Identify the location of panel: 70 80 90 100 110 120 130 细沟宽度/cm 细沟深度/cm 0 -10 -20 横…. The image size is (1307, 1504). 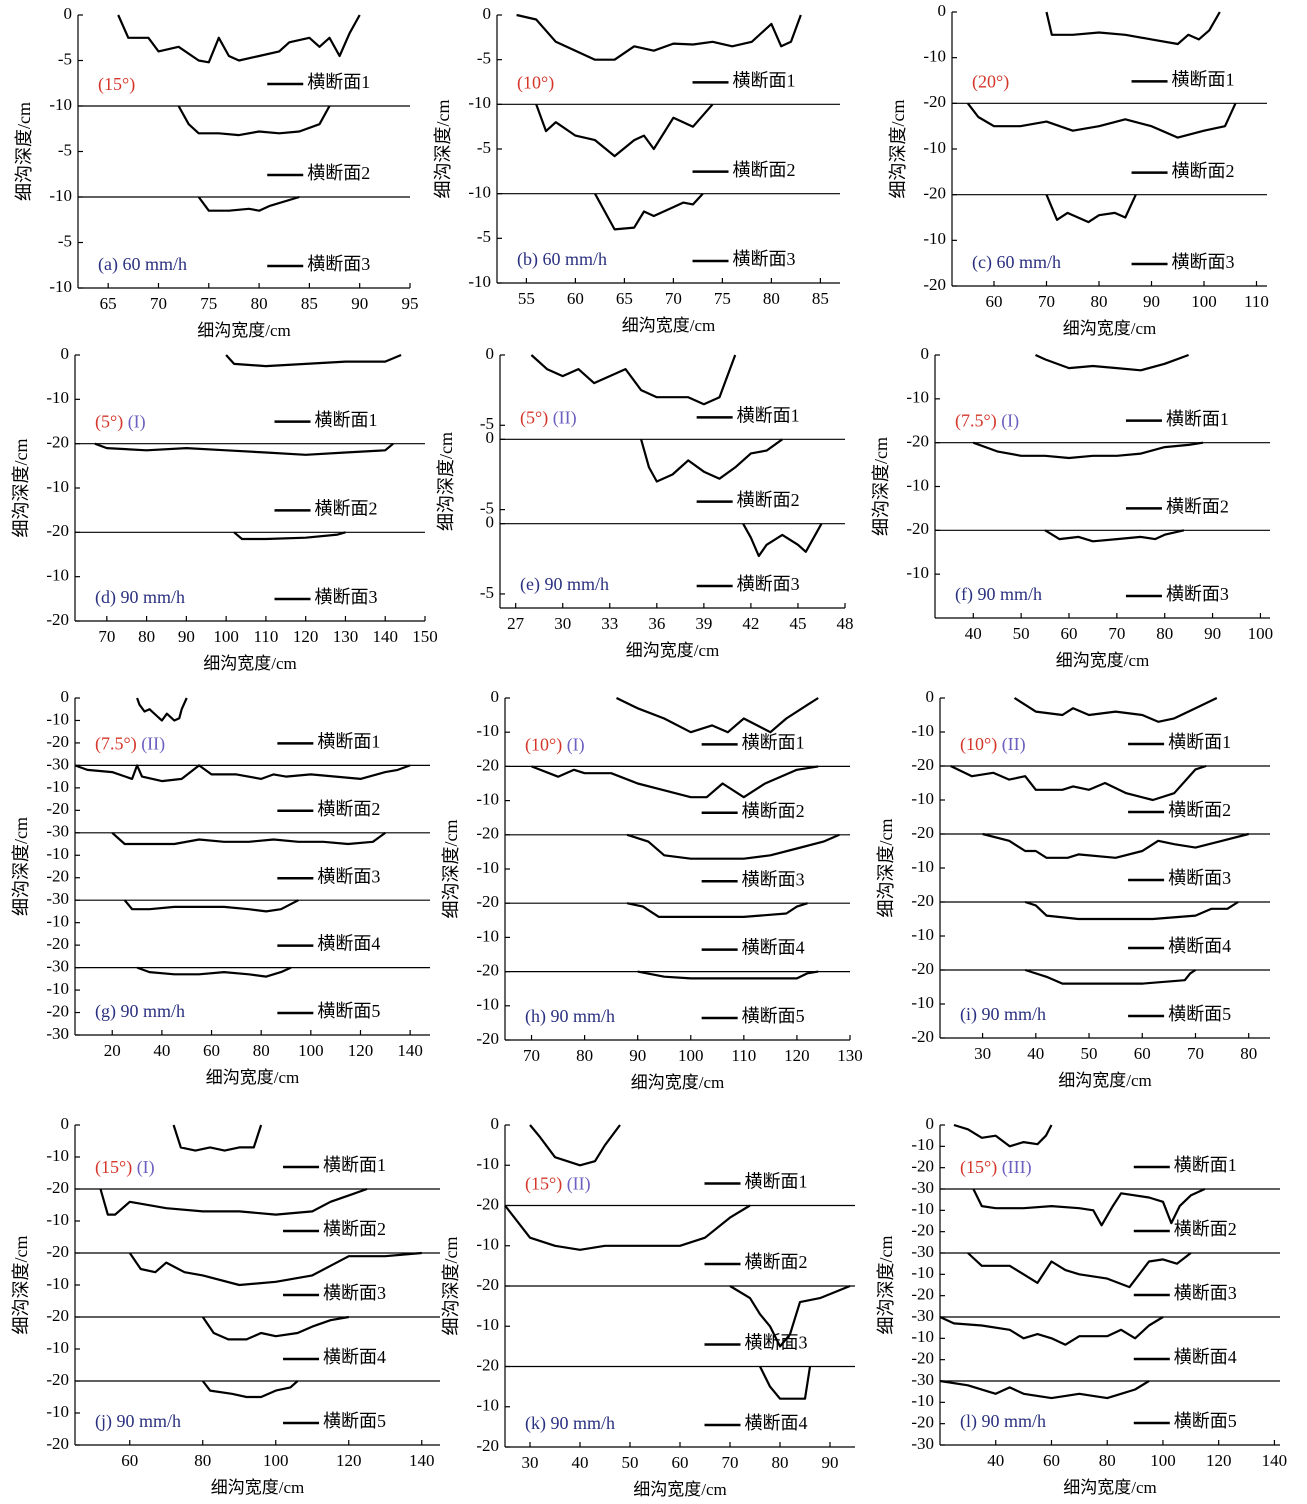
(652, 889).